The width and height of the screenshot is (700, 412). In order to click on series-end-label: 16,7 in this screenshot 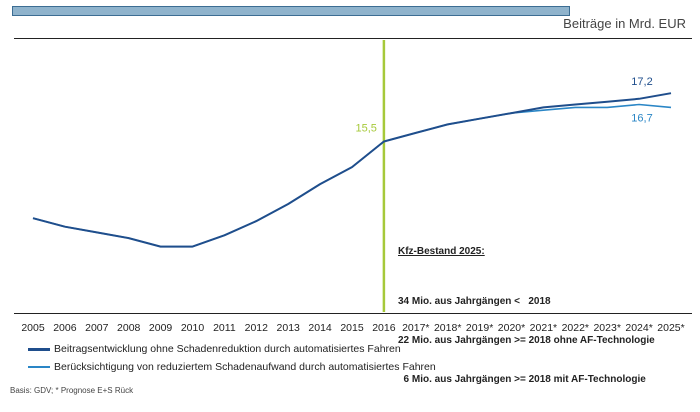, I will do `click(641, 118)`.